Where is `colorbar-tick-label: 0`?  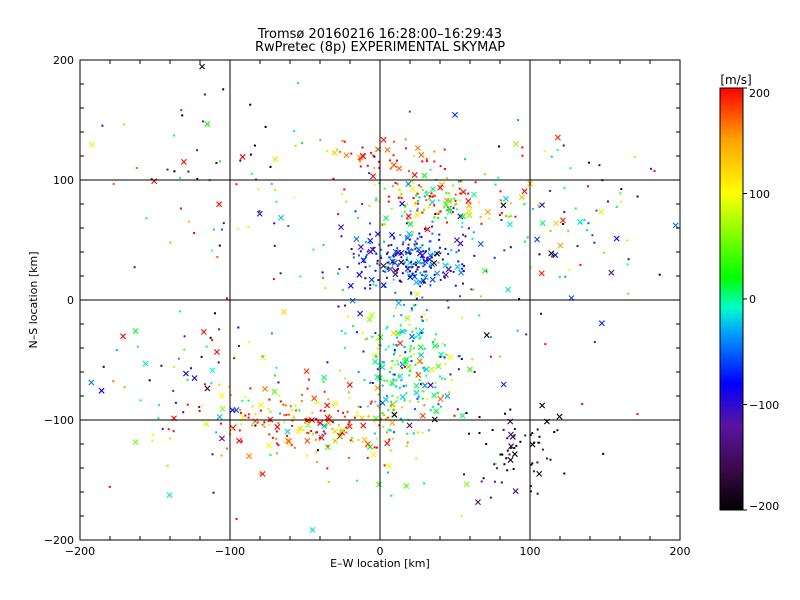
colorbar-tick-label: 0 is located at coordinates (752, 299).